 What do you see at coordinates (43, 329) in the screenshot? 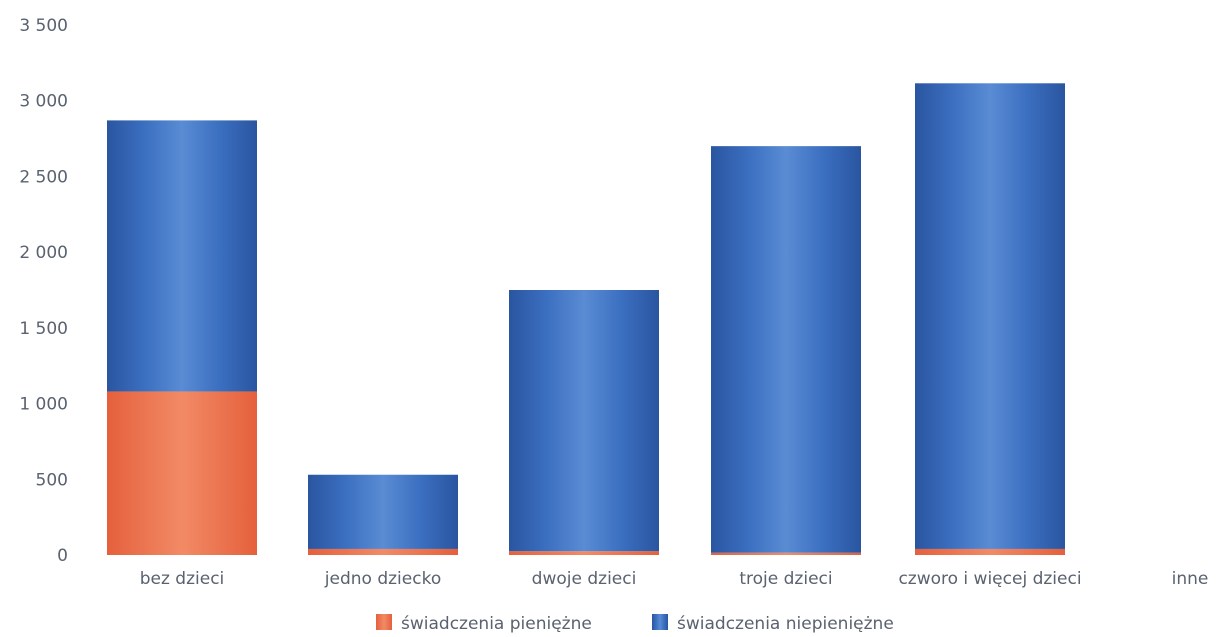
I see `y-tick-label: 1 500` at bounding box center [43, 329].